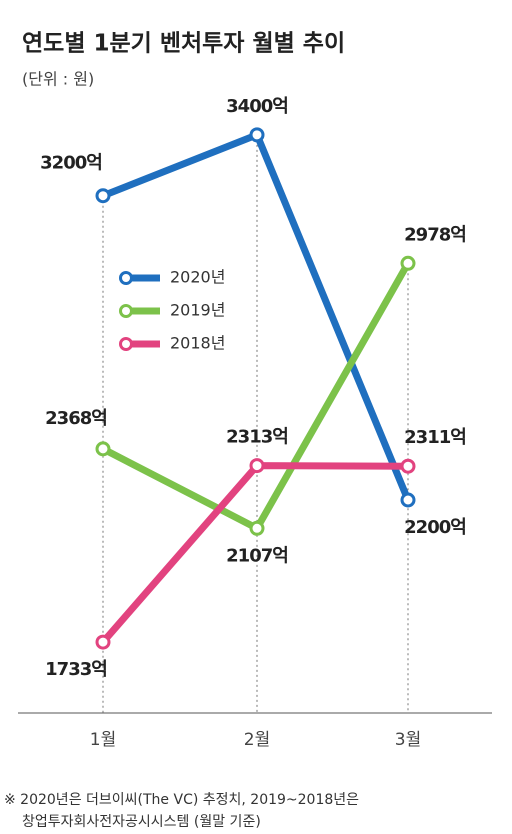 This screenshot has height=834, width=512. What do you see at coordinates (257, 555) in the screenshot?
I see `value-label: 2107억` at bounding box center [257, 555].